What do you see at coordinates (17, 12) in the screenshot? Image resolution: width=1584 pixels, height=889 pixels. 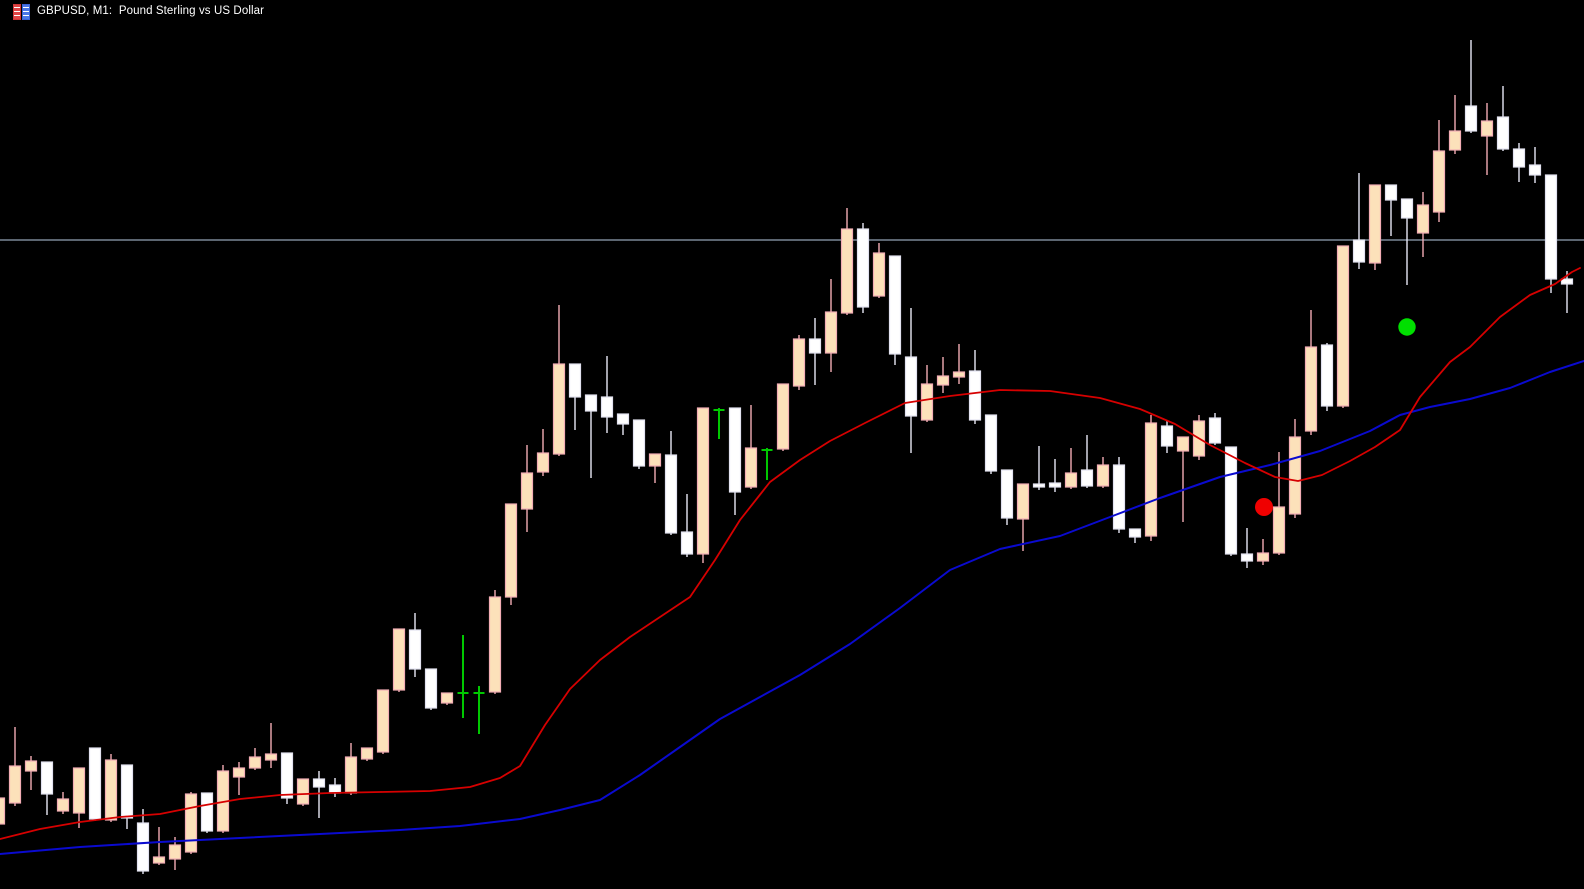 I see `symbol-chart-icon-red-half` at bounding box center [17, 12].